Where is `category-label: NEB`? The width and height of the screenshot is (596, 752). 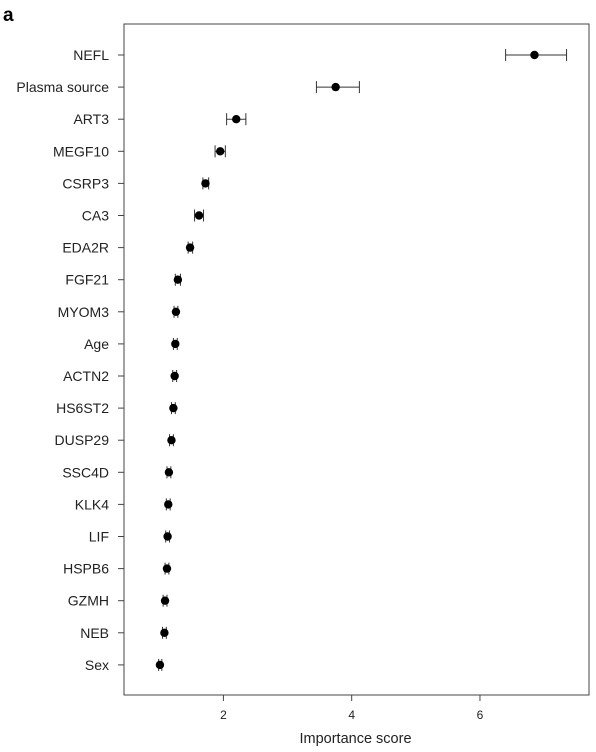
category-label: NEB is located at coordinates (94, 633).